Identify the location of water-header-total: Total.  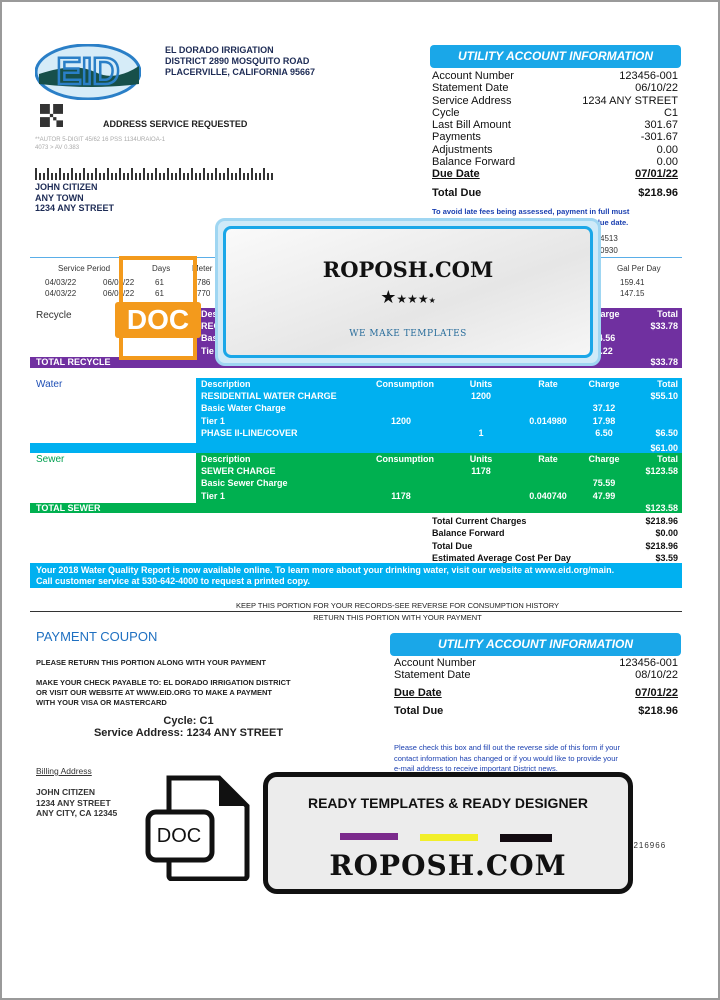
(667, 384).